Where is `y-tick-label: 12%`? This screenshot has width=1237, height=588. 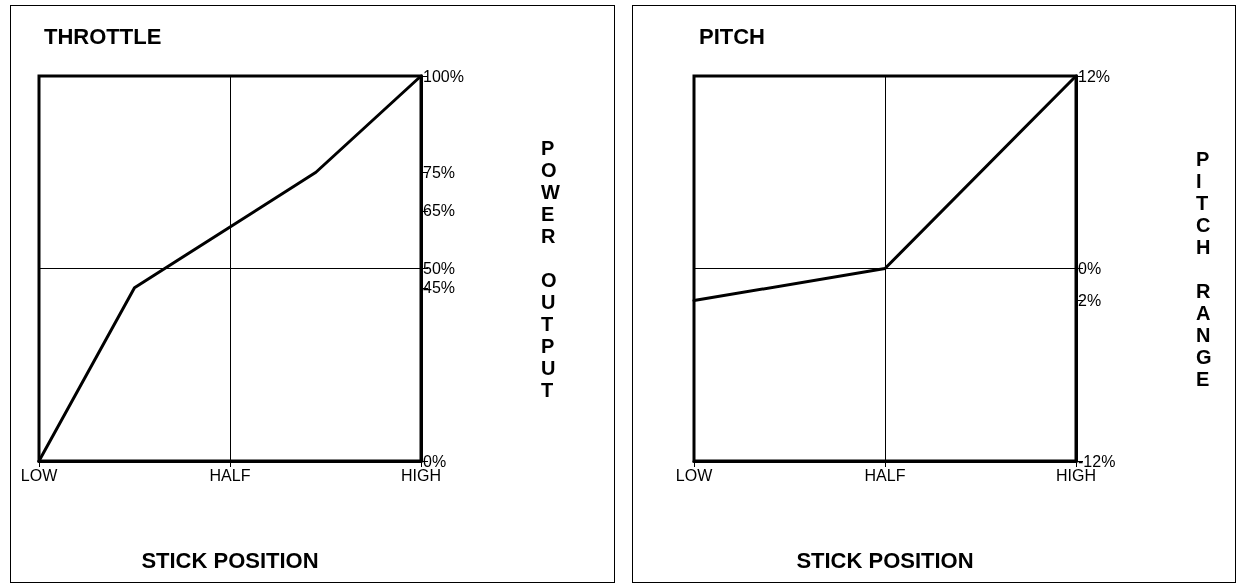 y-tick-label: 12% is located at coordinates (1094, 76).